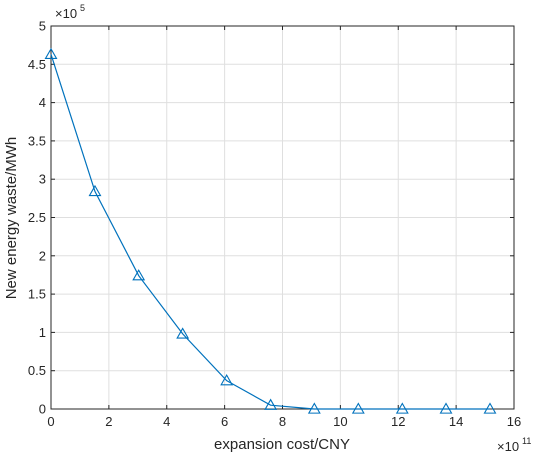 This screenshot has height=461, width=550. Describe the element at coordinates (37, 294) in the screenshot. I see `y-tick-label: 1.5` at that location.